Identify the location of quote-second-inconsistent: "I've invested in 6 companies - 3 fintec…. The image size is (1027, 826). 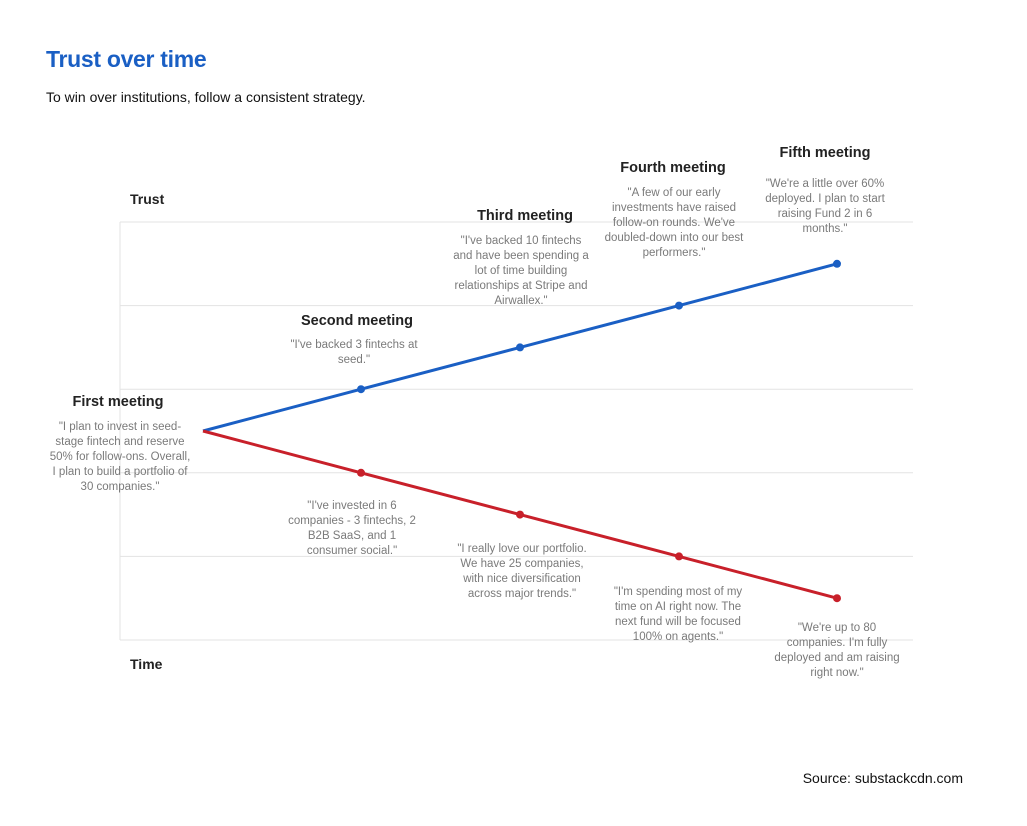
(352, 528).